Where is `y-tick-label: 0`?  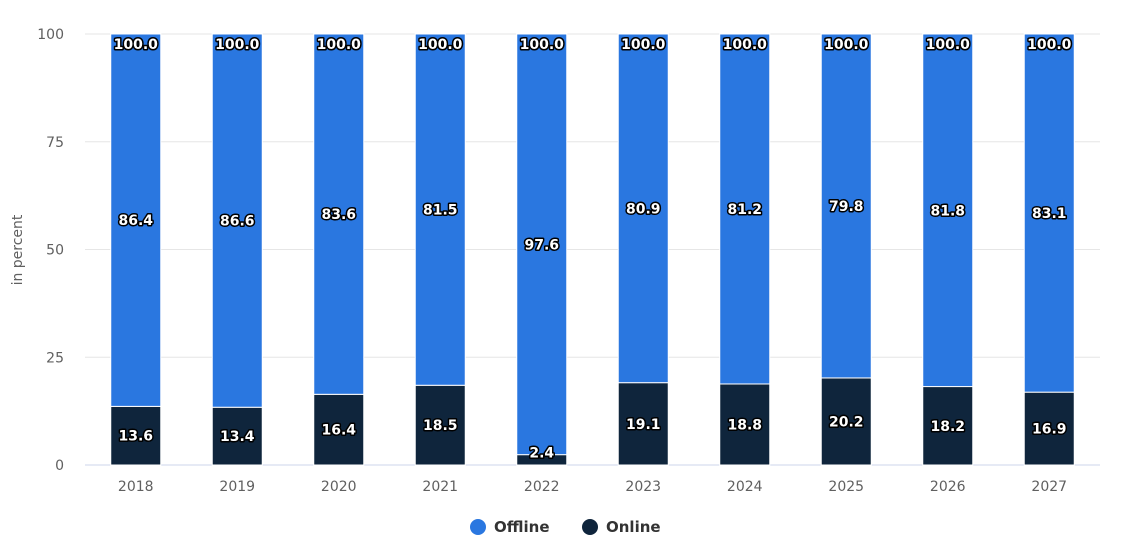 y-tick-label: 0 is located at coordinates (59, 466).